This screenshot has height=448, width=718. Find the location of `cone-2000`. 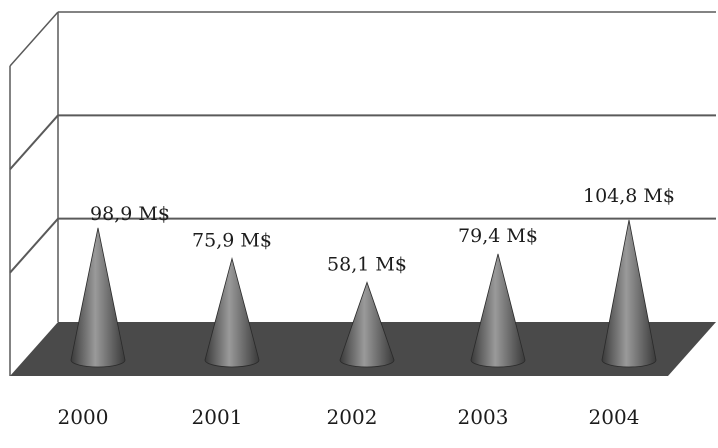

cone-2000 is located at coordinates (98, 297).